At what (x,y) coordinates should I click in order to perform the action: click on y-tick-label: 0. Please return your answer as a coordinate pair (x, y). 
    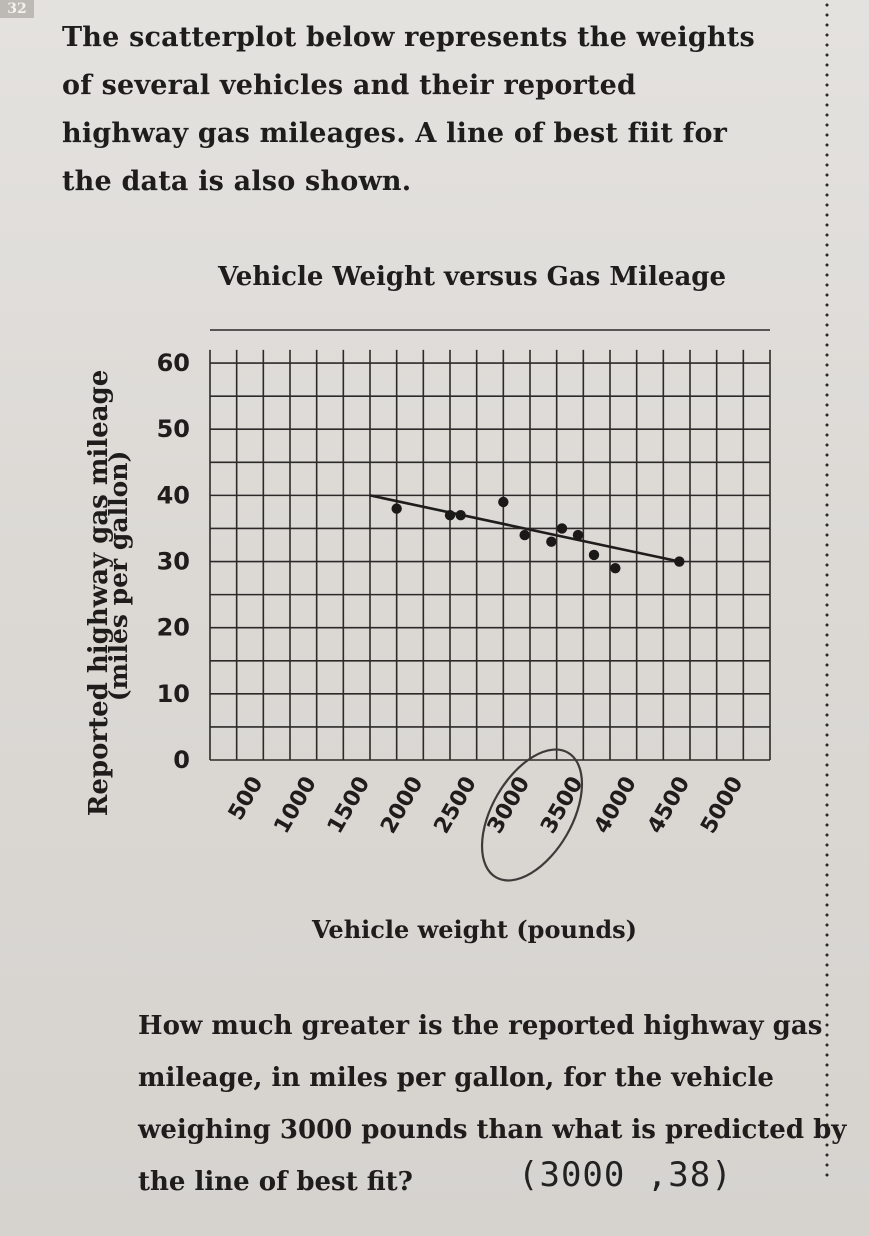
    Looking at the image, I should click on (181, 760).